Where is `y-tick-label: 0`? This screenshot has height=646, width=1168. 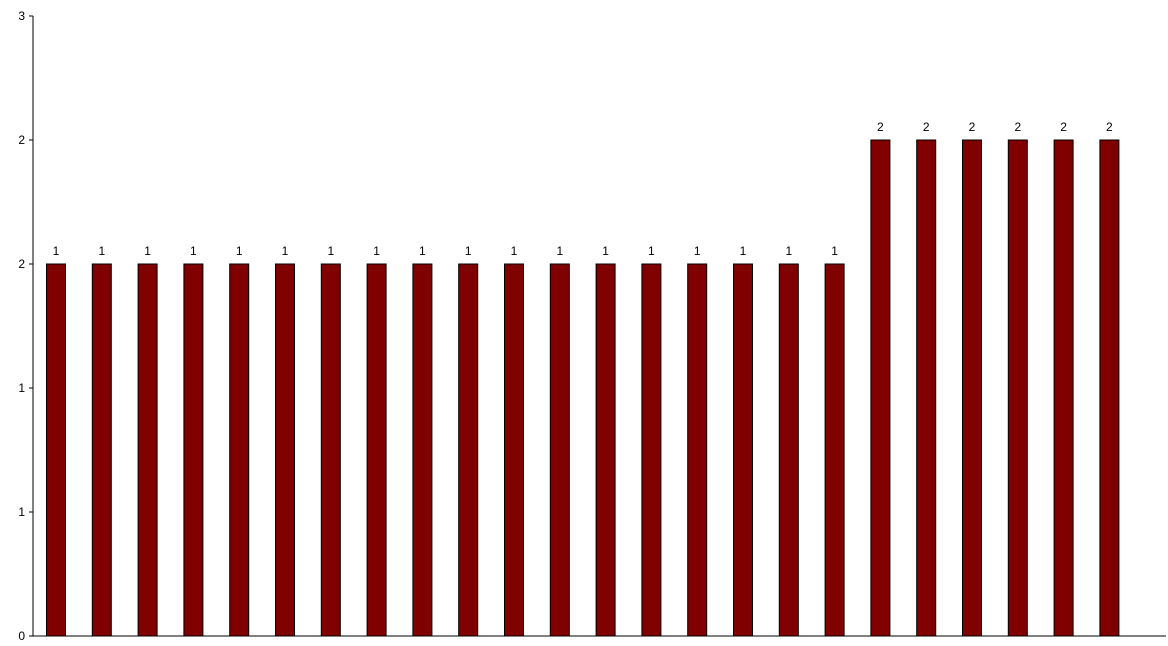 y-tick-label: 0 is located at coordinates (21, 635).